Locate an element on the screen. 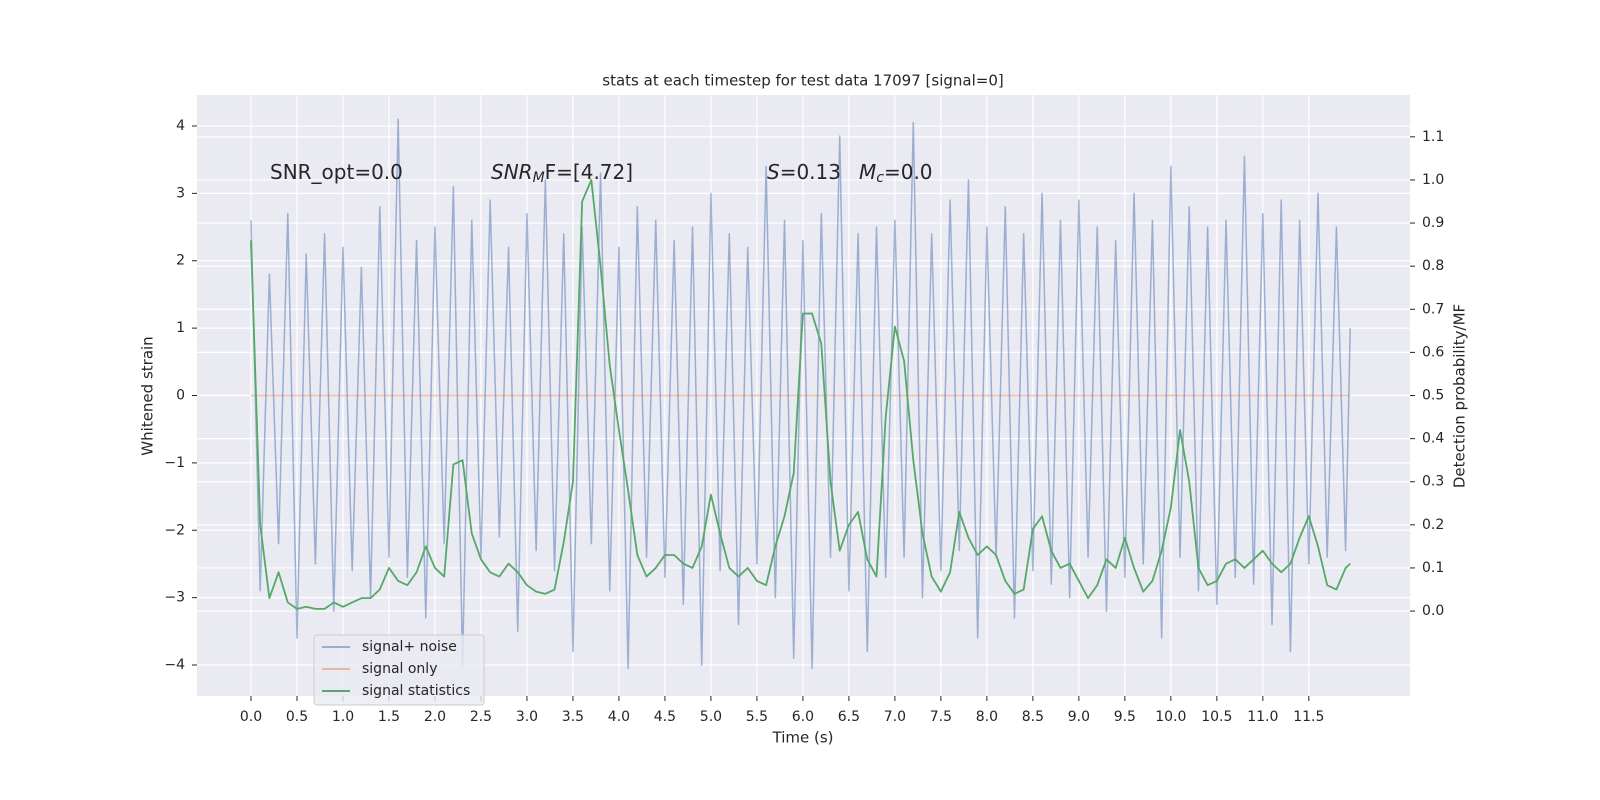  annotation-rest: F=[4.72] is located at coordinates (589, 172).